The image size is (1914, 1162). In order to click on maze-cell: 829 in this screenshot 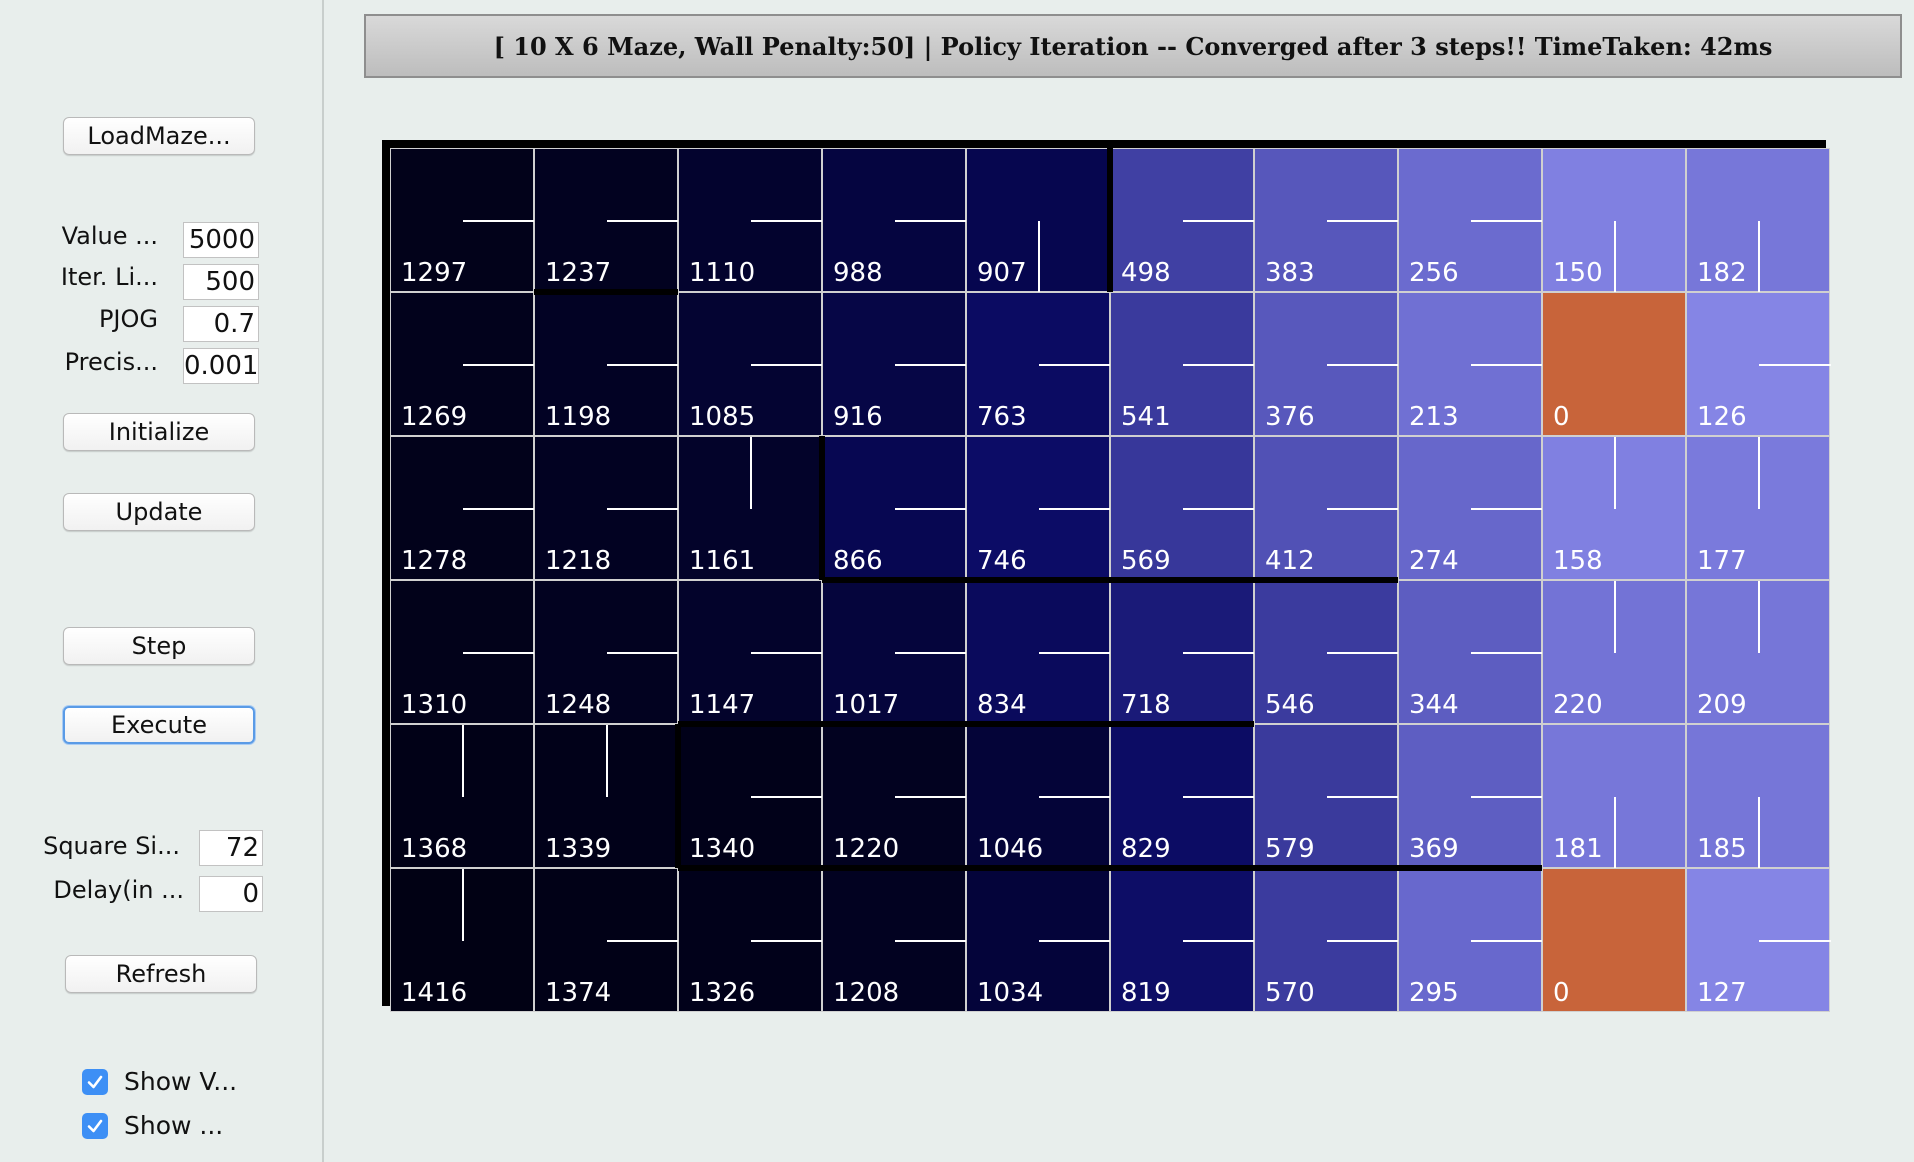, I will do `click(1182, 796)`.